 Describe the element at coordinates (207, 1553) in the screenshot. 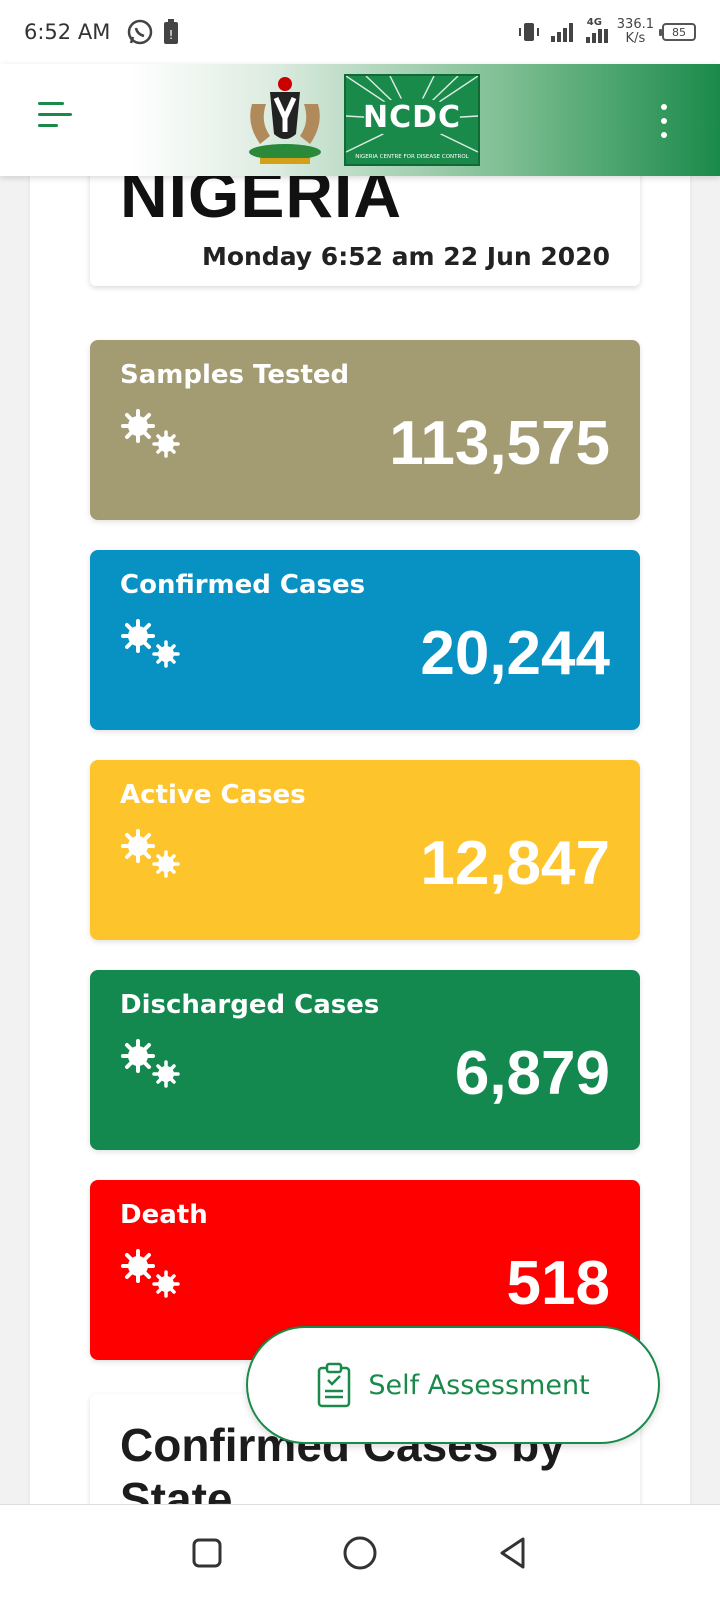

I see `recent-apps-icon` at that location.